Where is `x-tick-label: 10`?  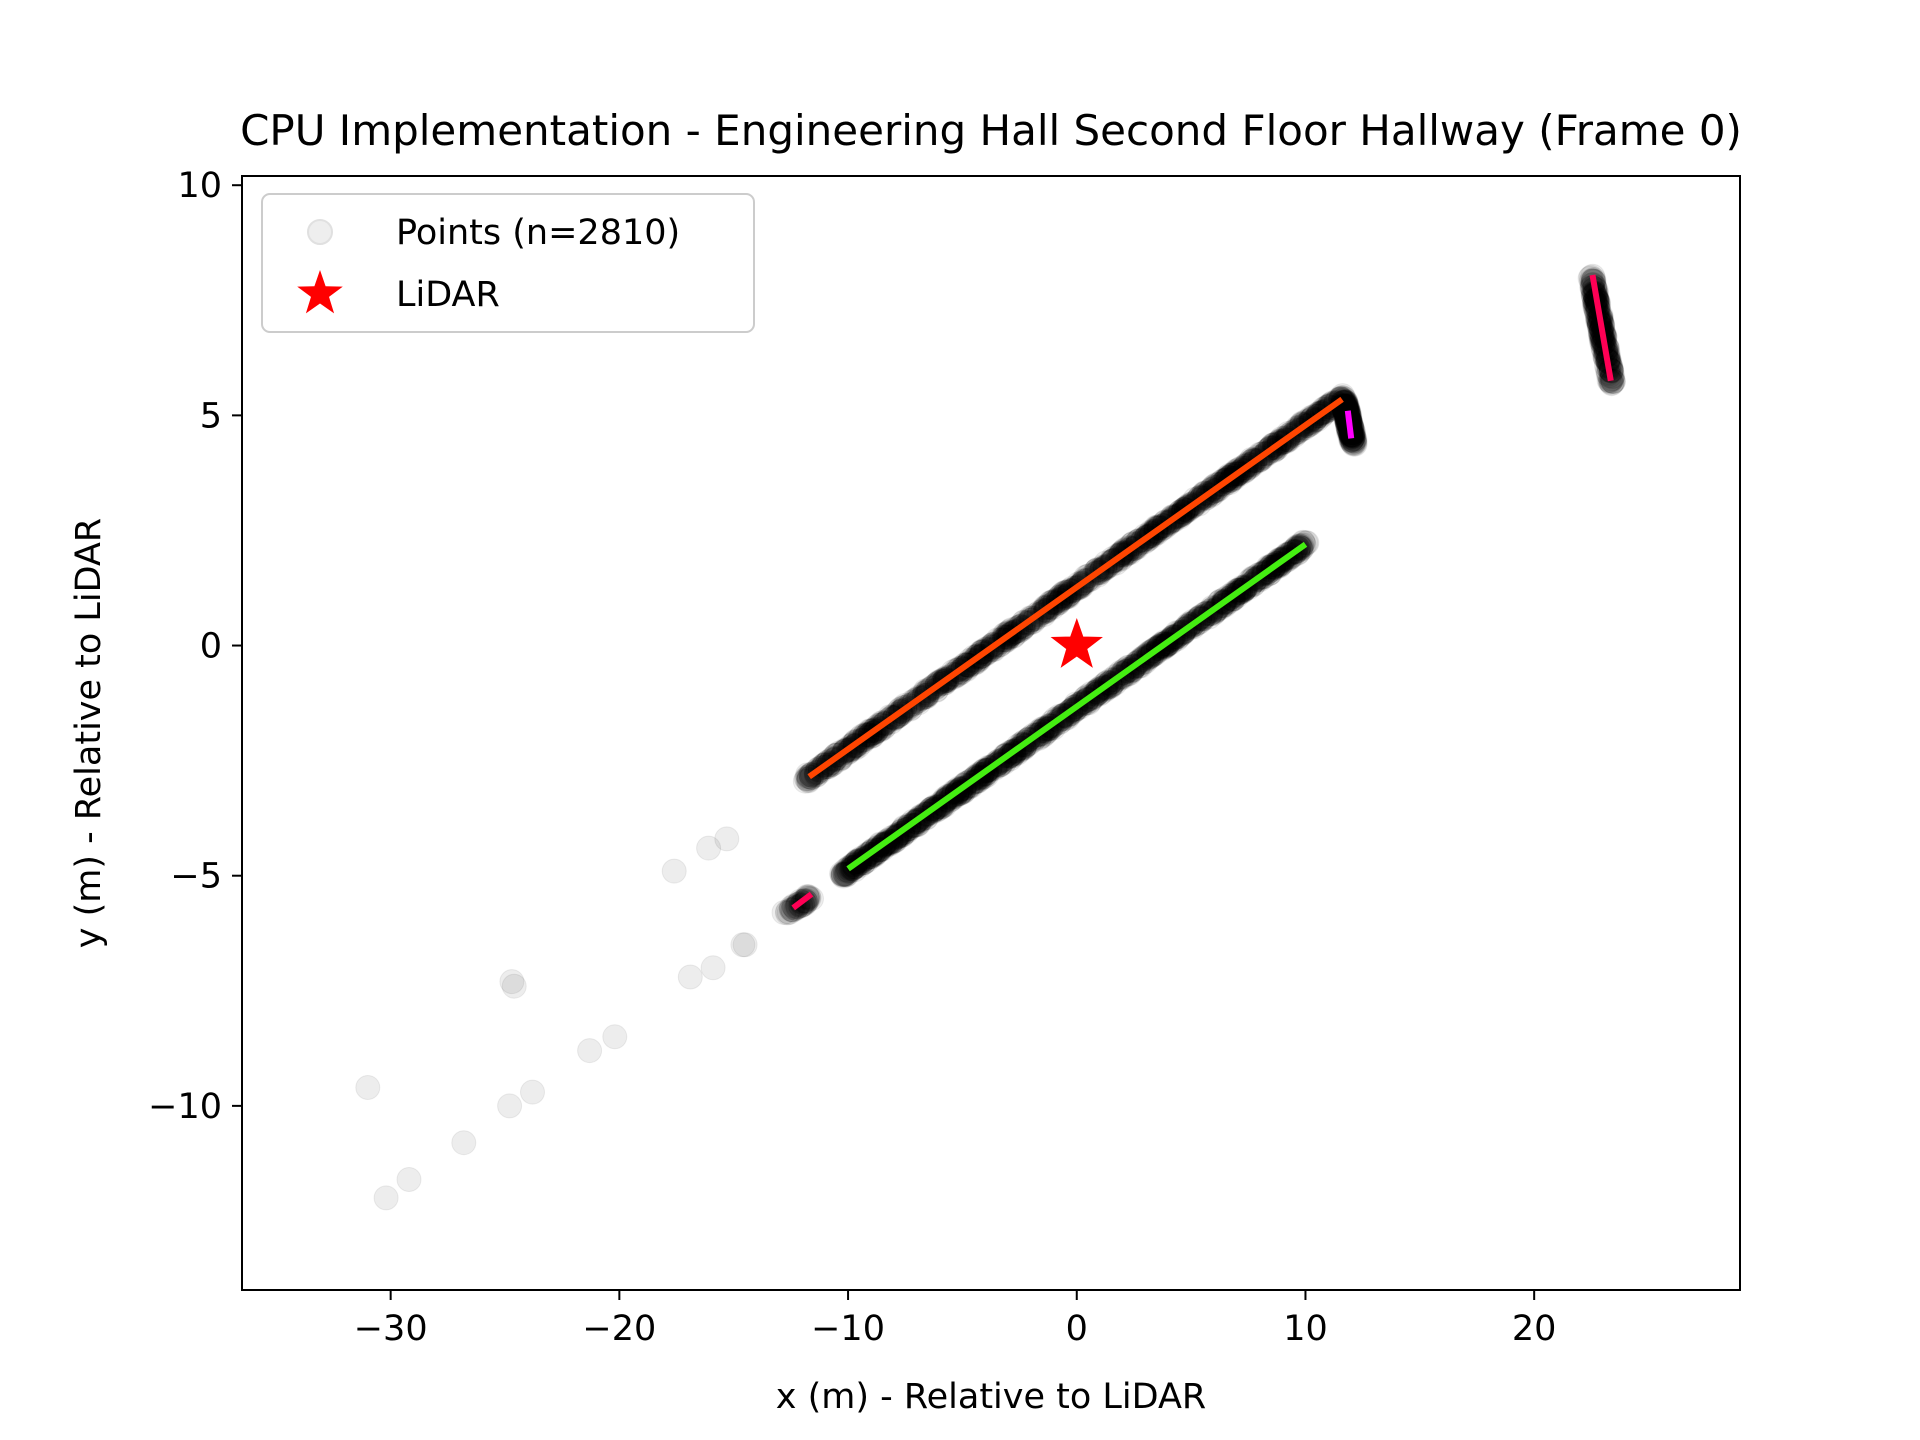 x-tick-label: 10 is located at coordinates (1305, 1329).